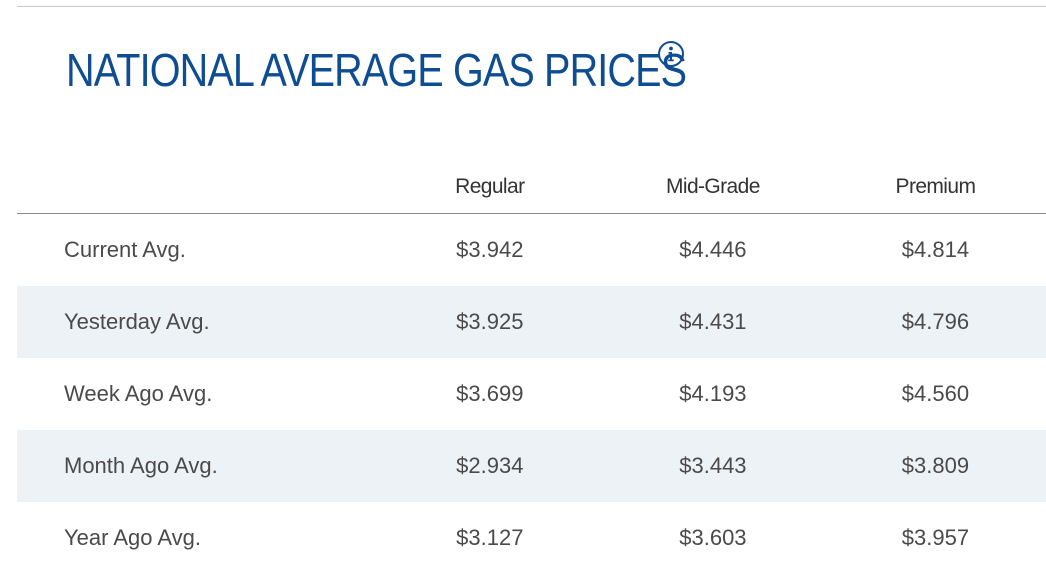  I want to click on premium-price: $4.814, so click(935, 249).